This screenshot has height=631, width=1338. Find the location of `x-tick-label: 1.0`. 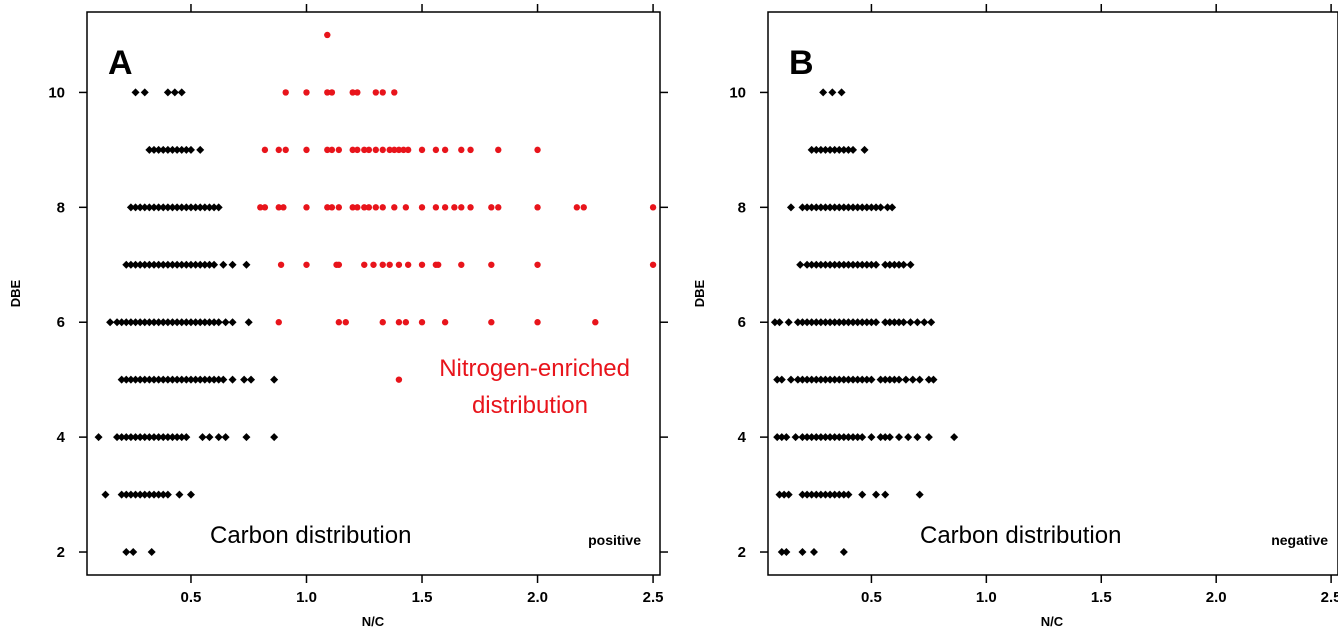

x-tick-label: 1.0 is located at coordinates (306, 597).